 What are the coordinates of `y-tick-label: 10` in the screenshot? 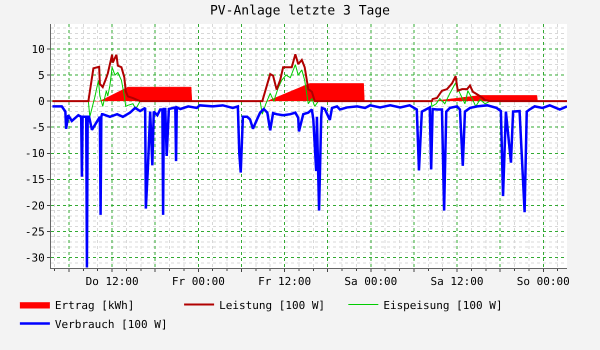 It's located at (38, 49).